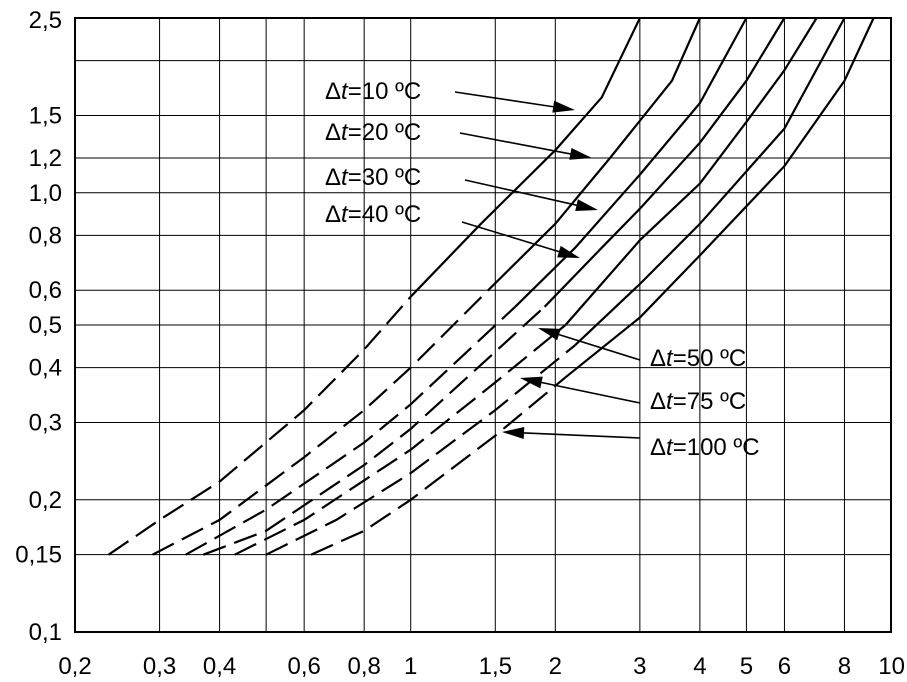 The image size is (907, 682). Describe the element at coordinates (45, 290) in the screenshot. I see `y-tick-label: 0,6` at that location.